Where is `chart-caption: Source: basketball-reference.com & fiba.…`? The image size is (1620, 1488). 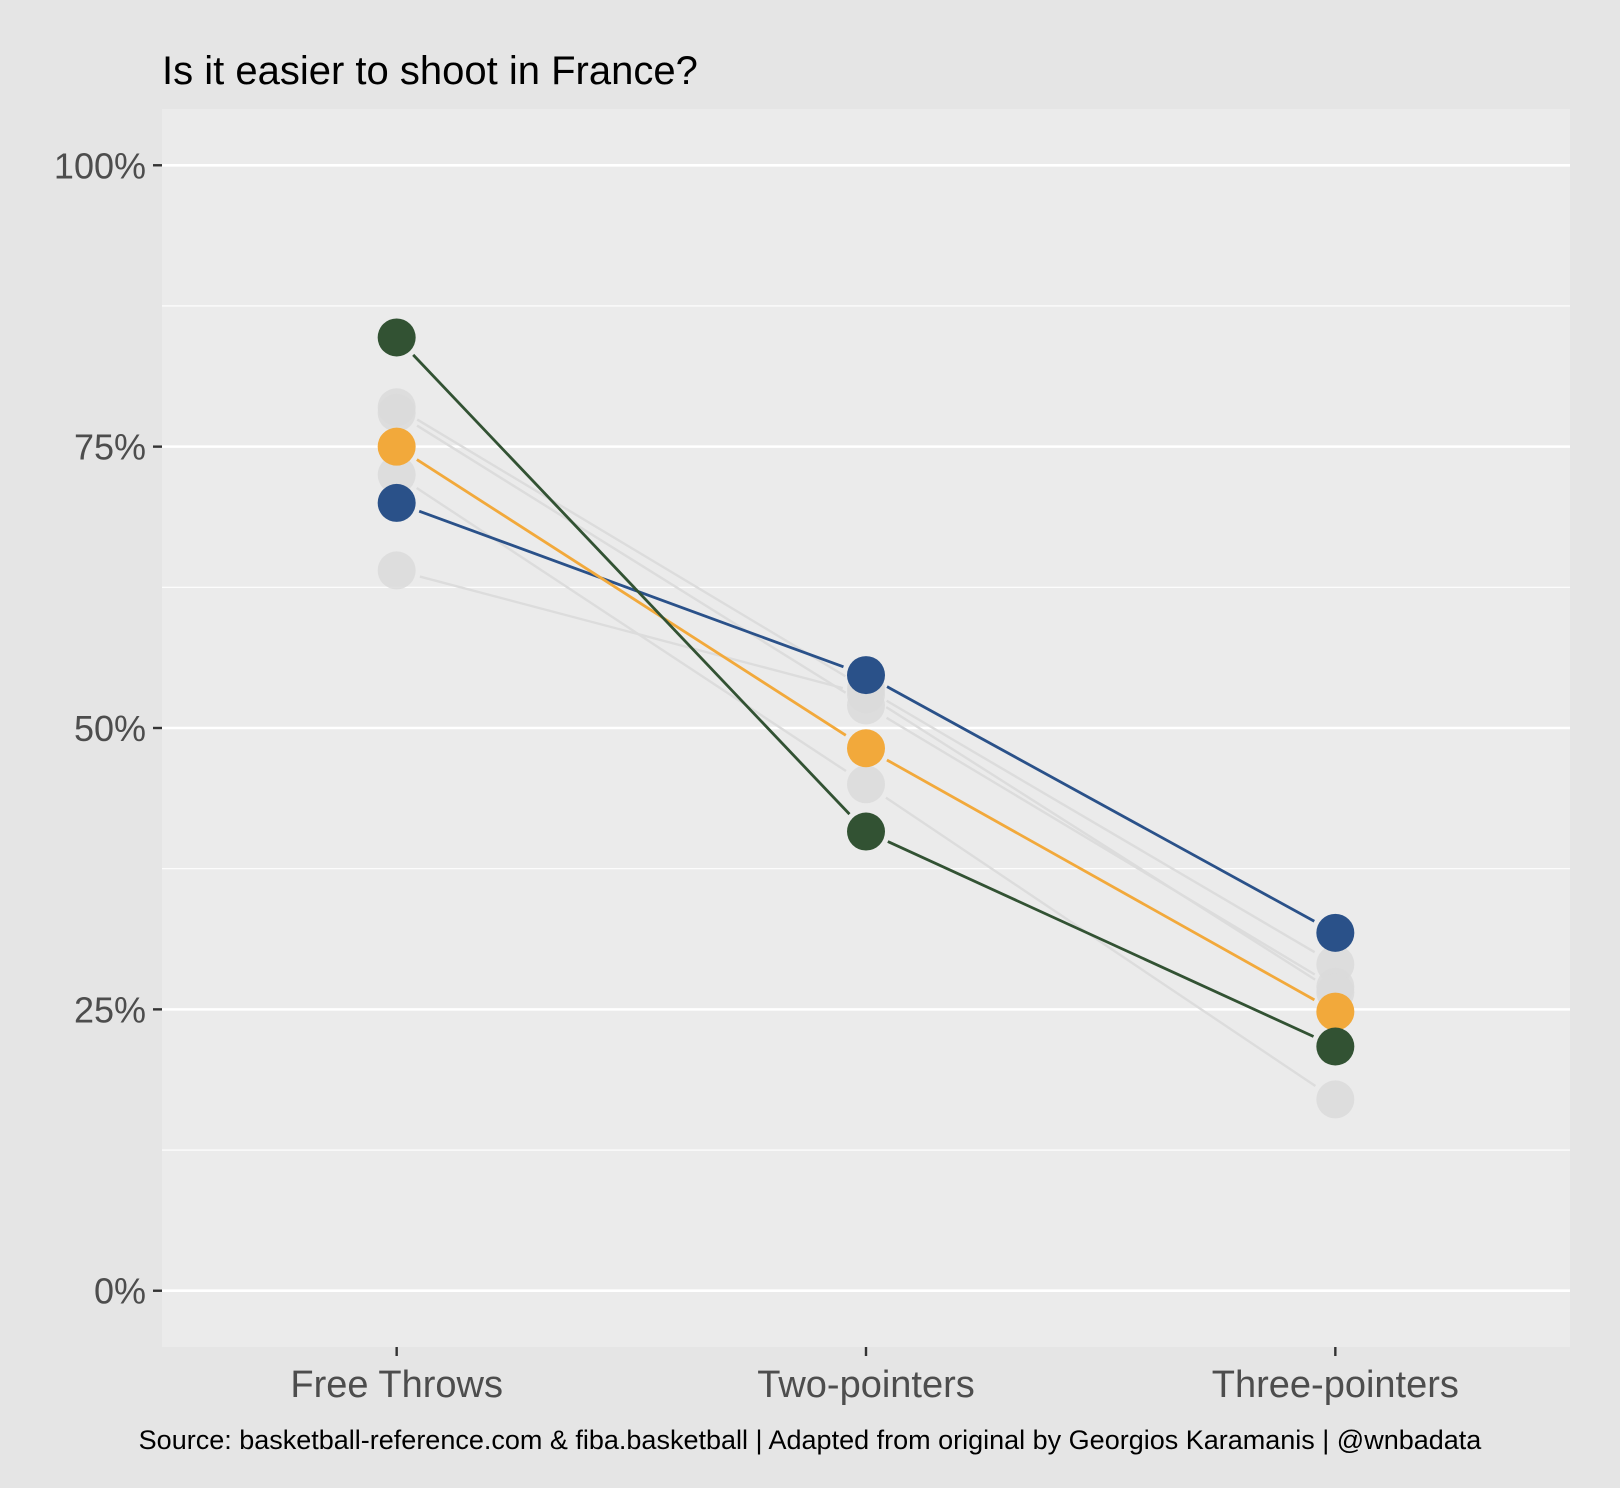
chart-caption: Source: basketball-reference.com & fiba.… is located at coordinates (811, 1440).